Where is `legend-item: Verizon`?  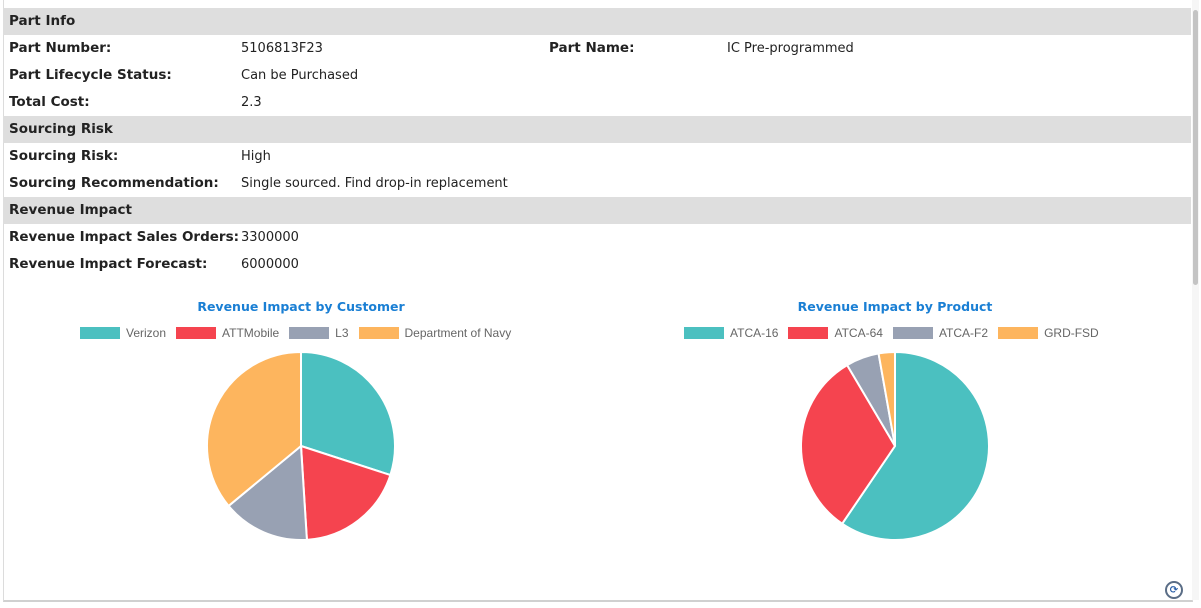
legend-item: Verizon is located at coordinates (123, 333).